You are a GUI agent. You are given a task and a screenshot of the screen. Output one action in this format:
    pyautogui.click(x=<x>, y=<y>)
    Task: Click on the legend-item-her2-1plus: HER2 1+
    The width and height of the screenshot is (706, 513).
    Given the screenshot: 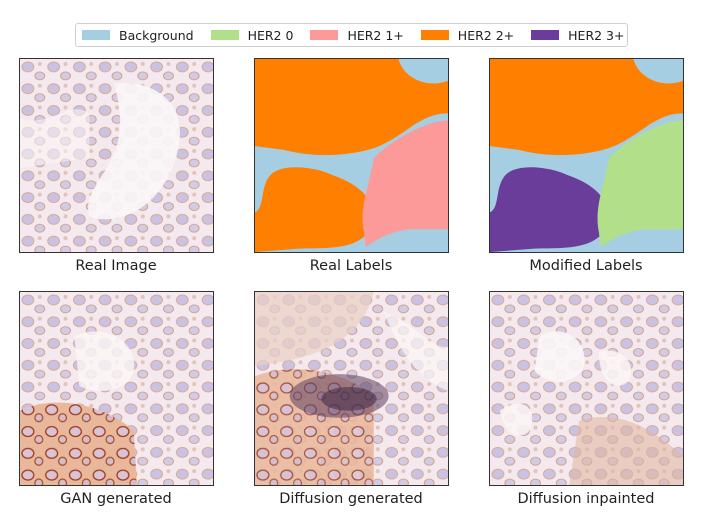 What is the action you would take?
    pyautogui.click(x=357, y=35)
    